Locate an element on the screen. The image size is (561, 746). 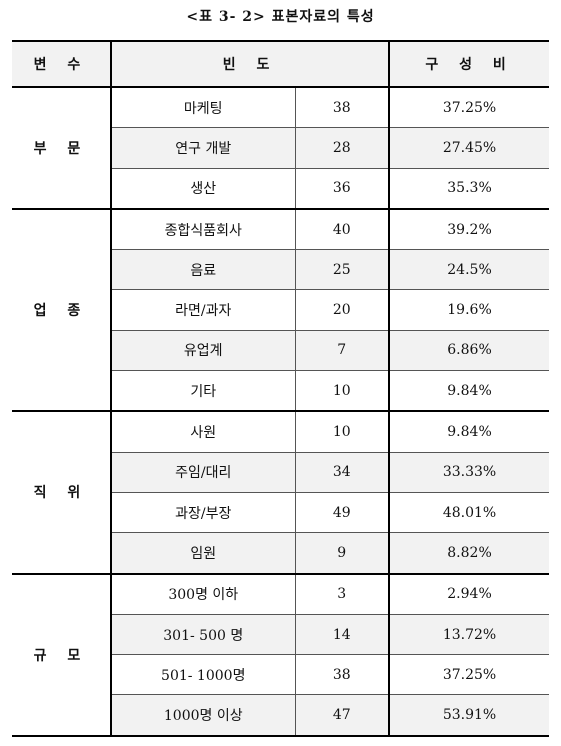
frequency-cell: 36 is located at coordinates (342, 188).